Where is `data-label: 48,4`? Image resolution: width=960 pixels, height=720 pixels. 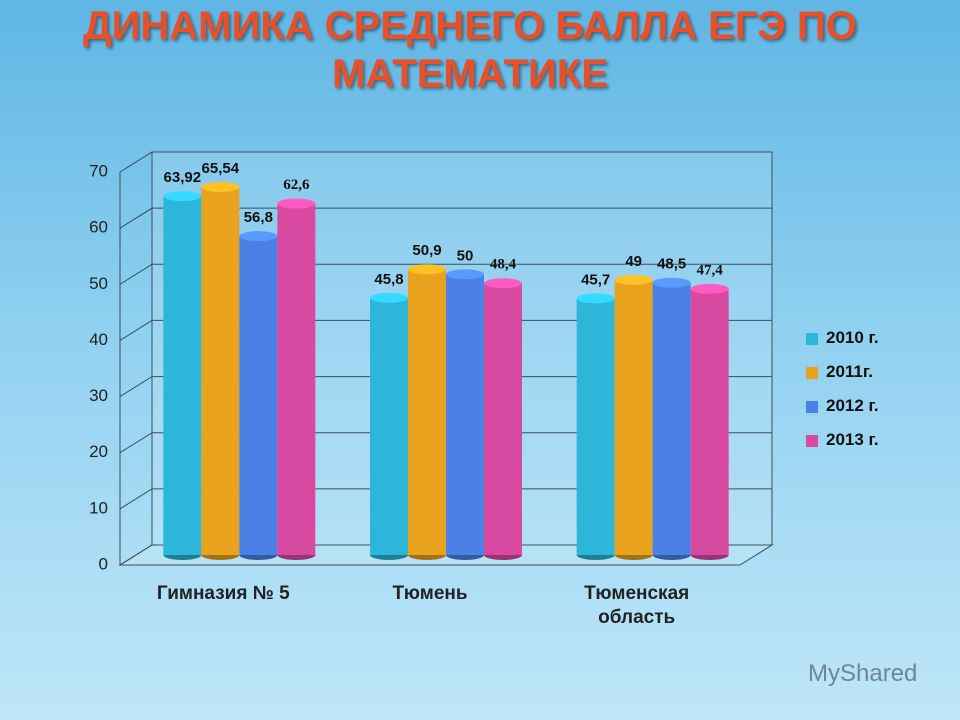
data-label: 48,4 is located at coordinates (503, 265).